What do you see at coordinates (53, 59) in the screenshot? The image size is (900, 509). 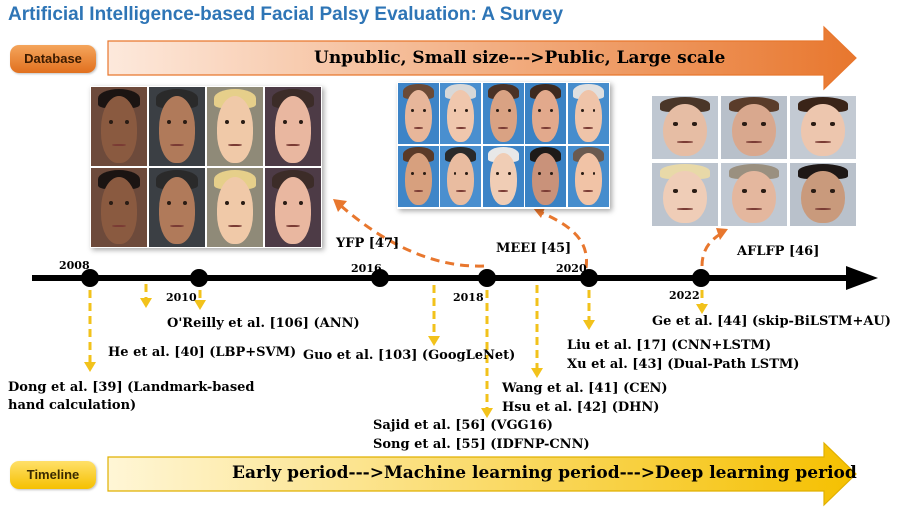 I see `database-label: Database` at bounding box center [53, 59].